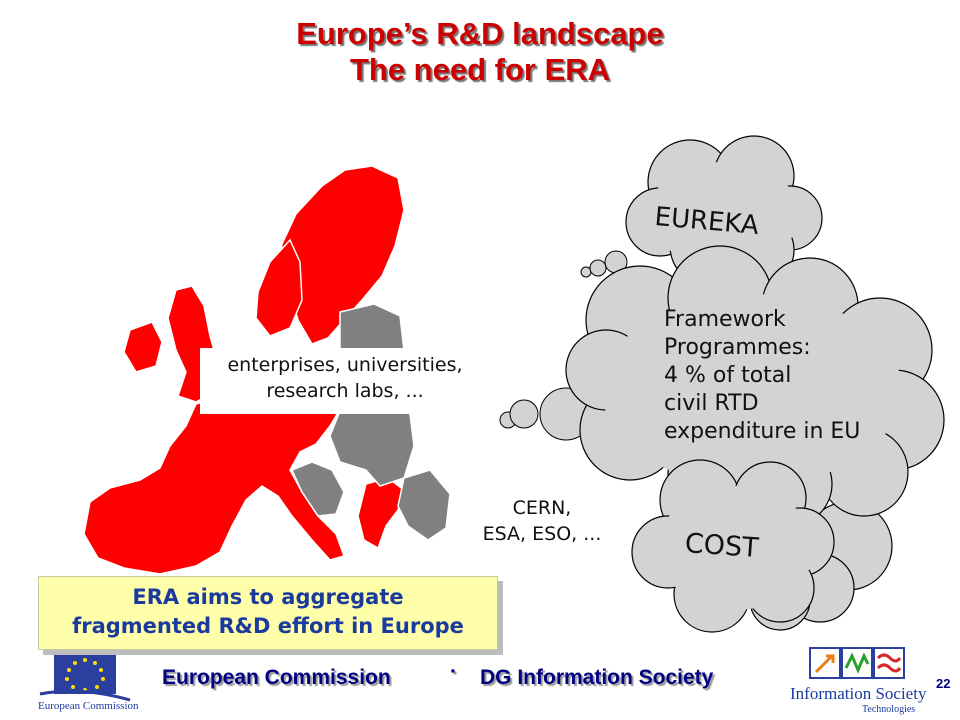  Describe the element at coordinates (597, 677) in the screenshot. I see `footer-dg-information-society: DG Information Society` at that location.